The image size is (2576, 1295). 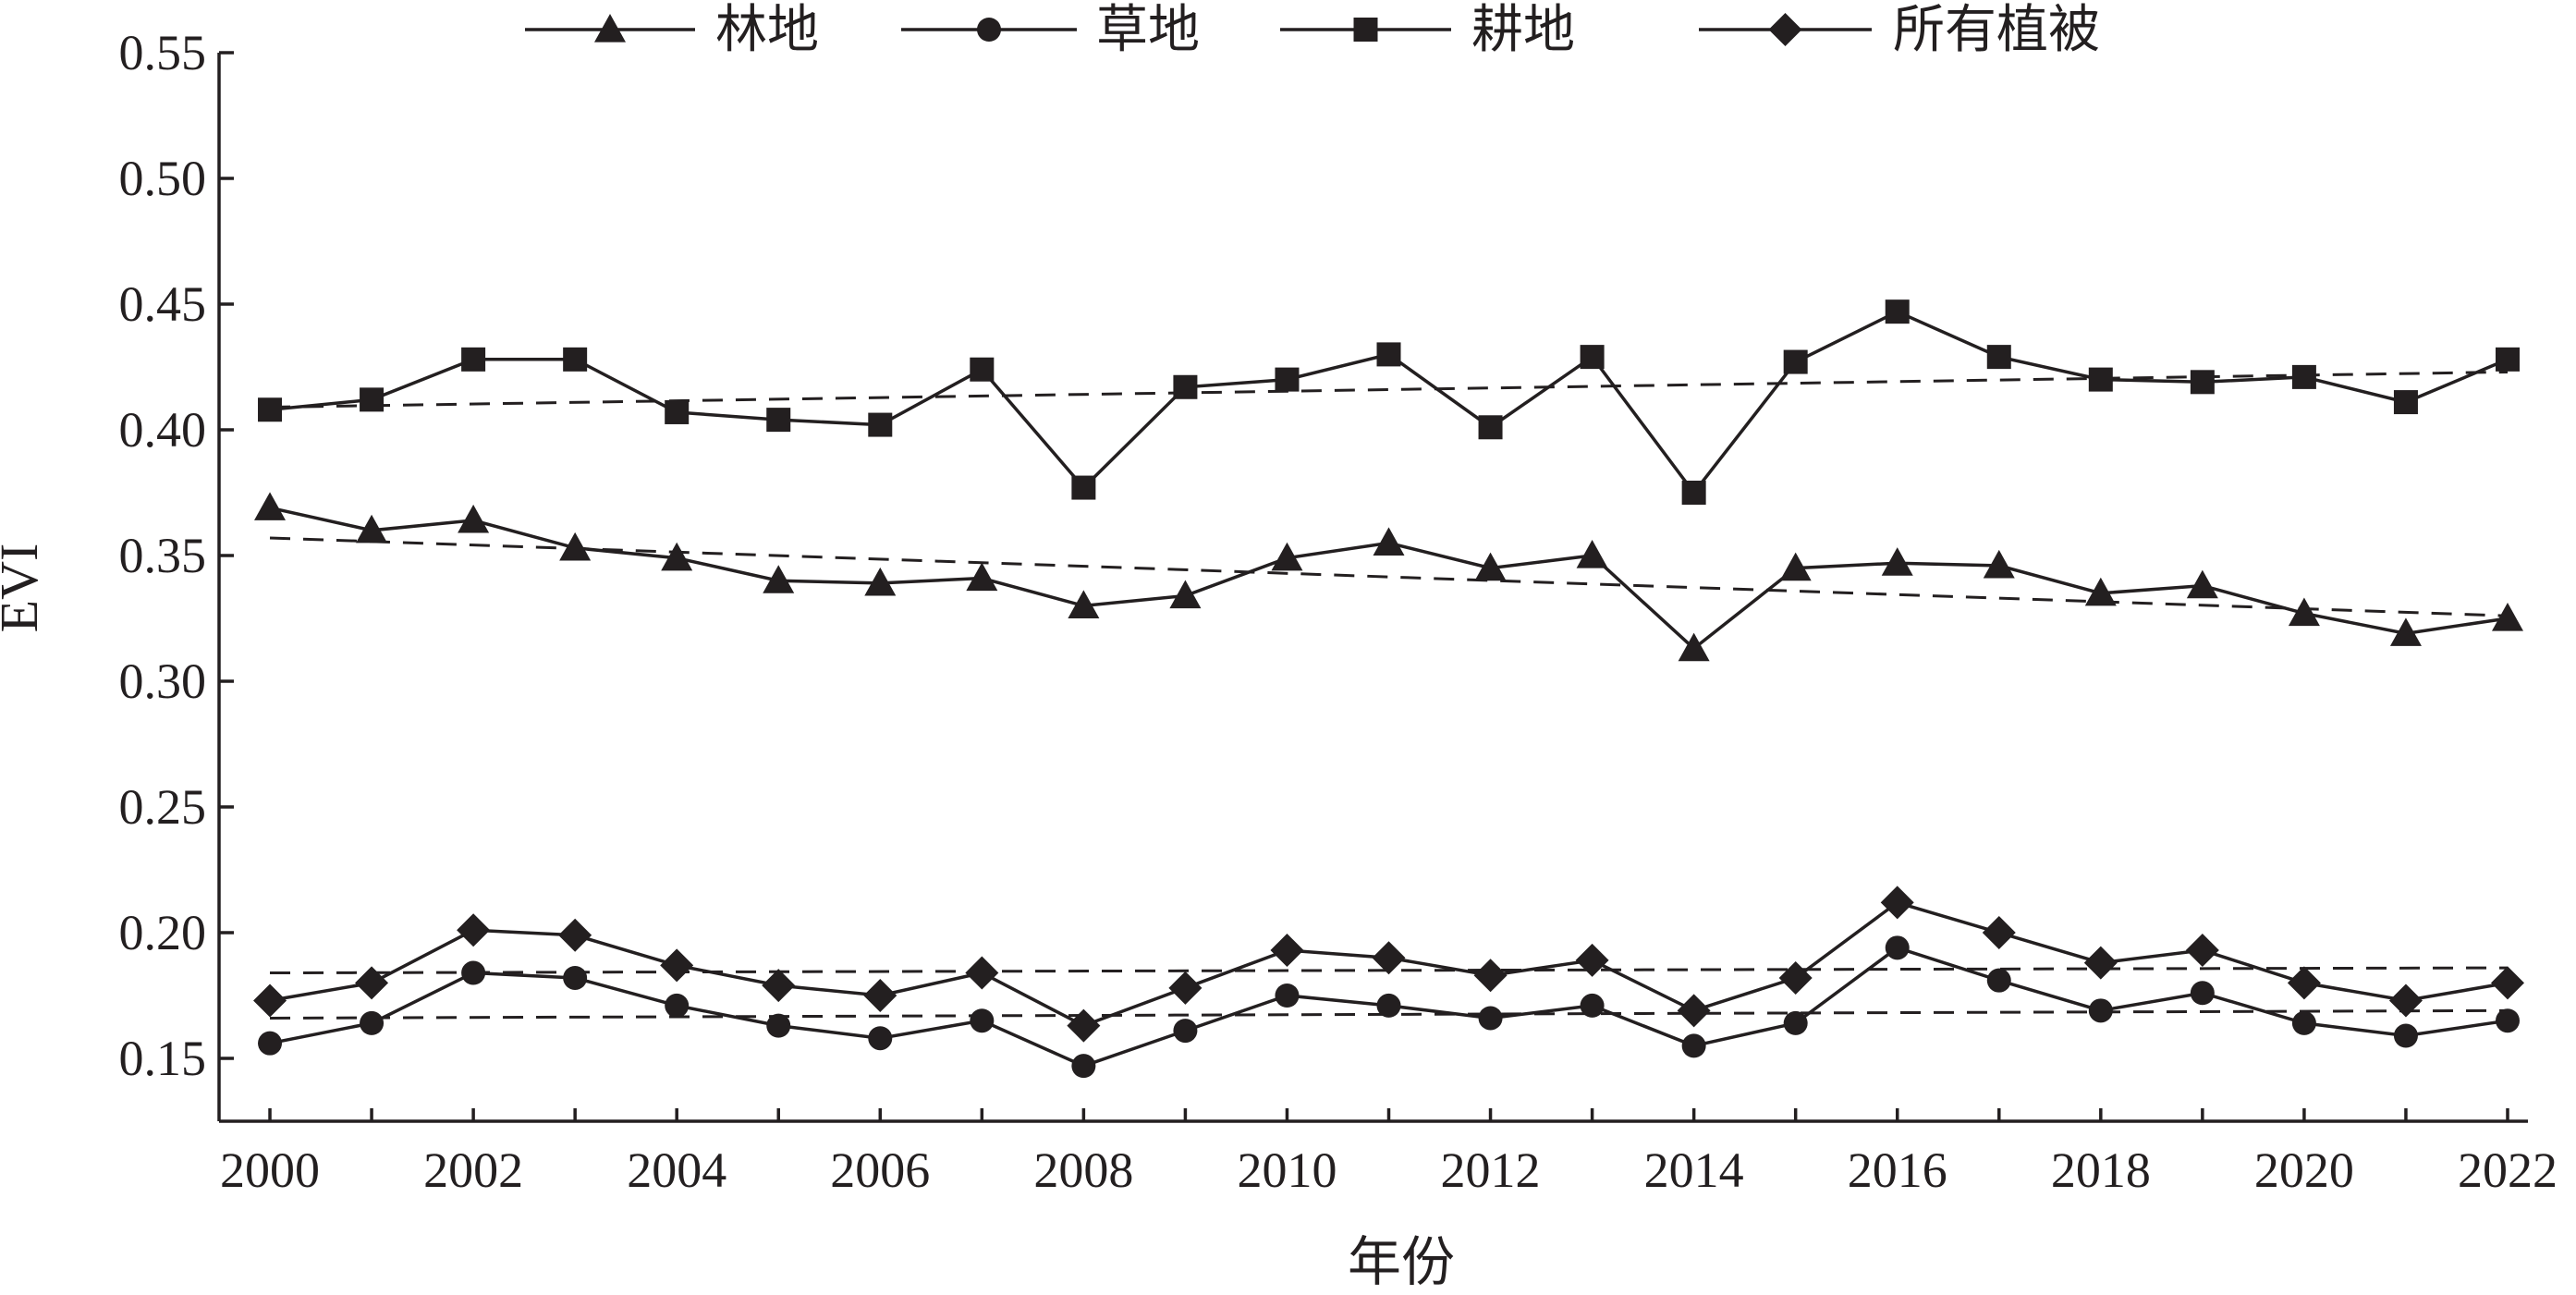 What do you see at coordinates (1897, 1170) in the screenshot?
I see `x-tick-label: 2016` at bounding box center [1897, 1170].